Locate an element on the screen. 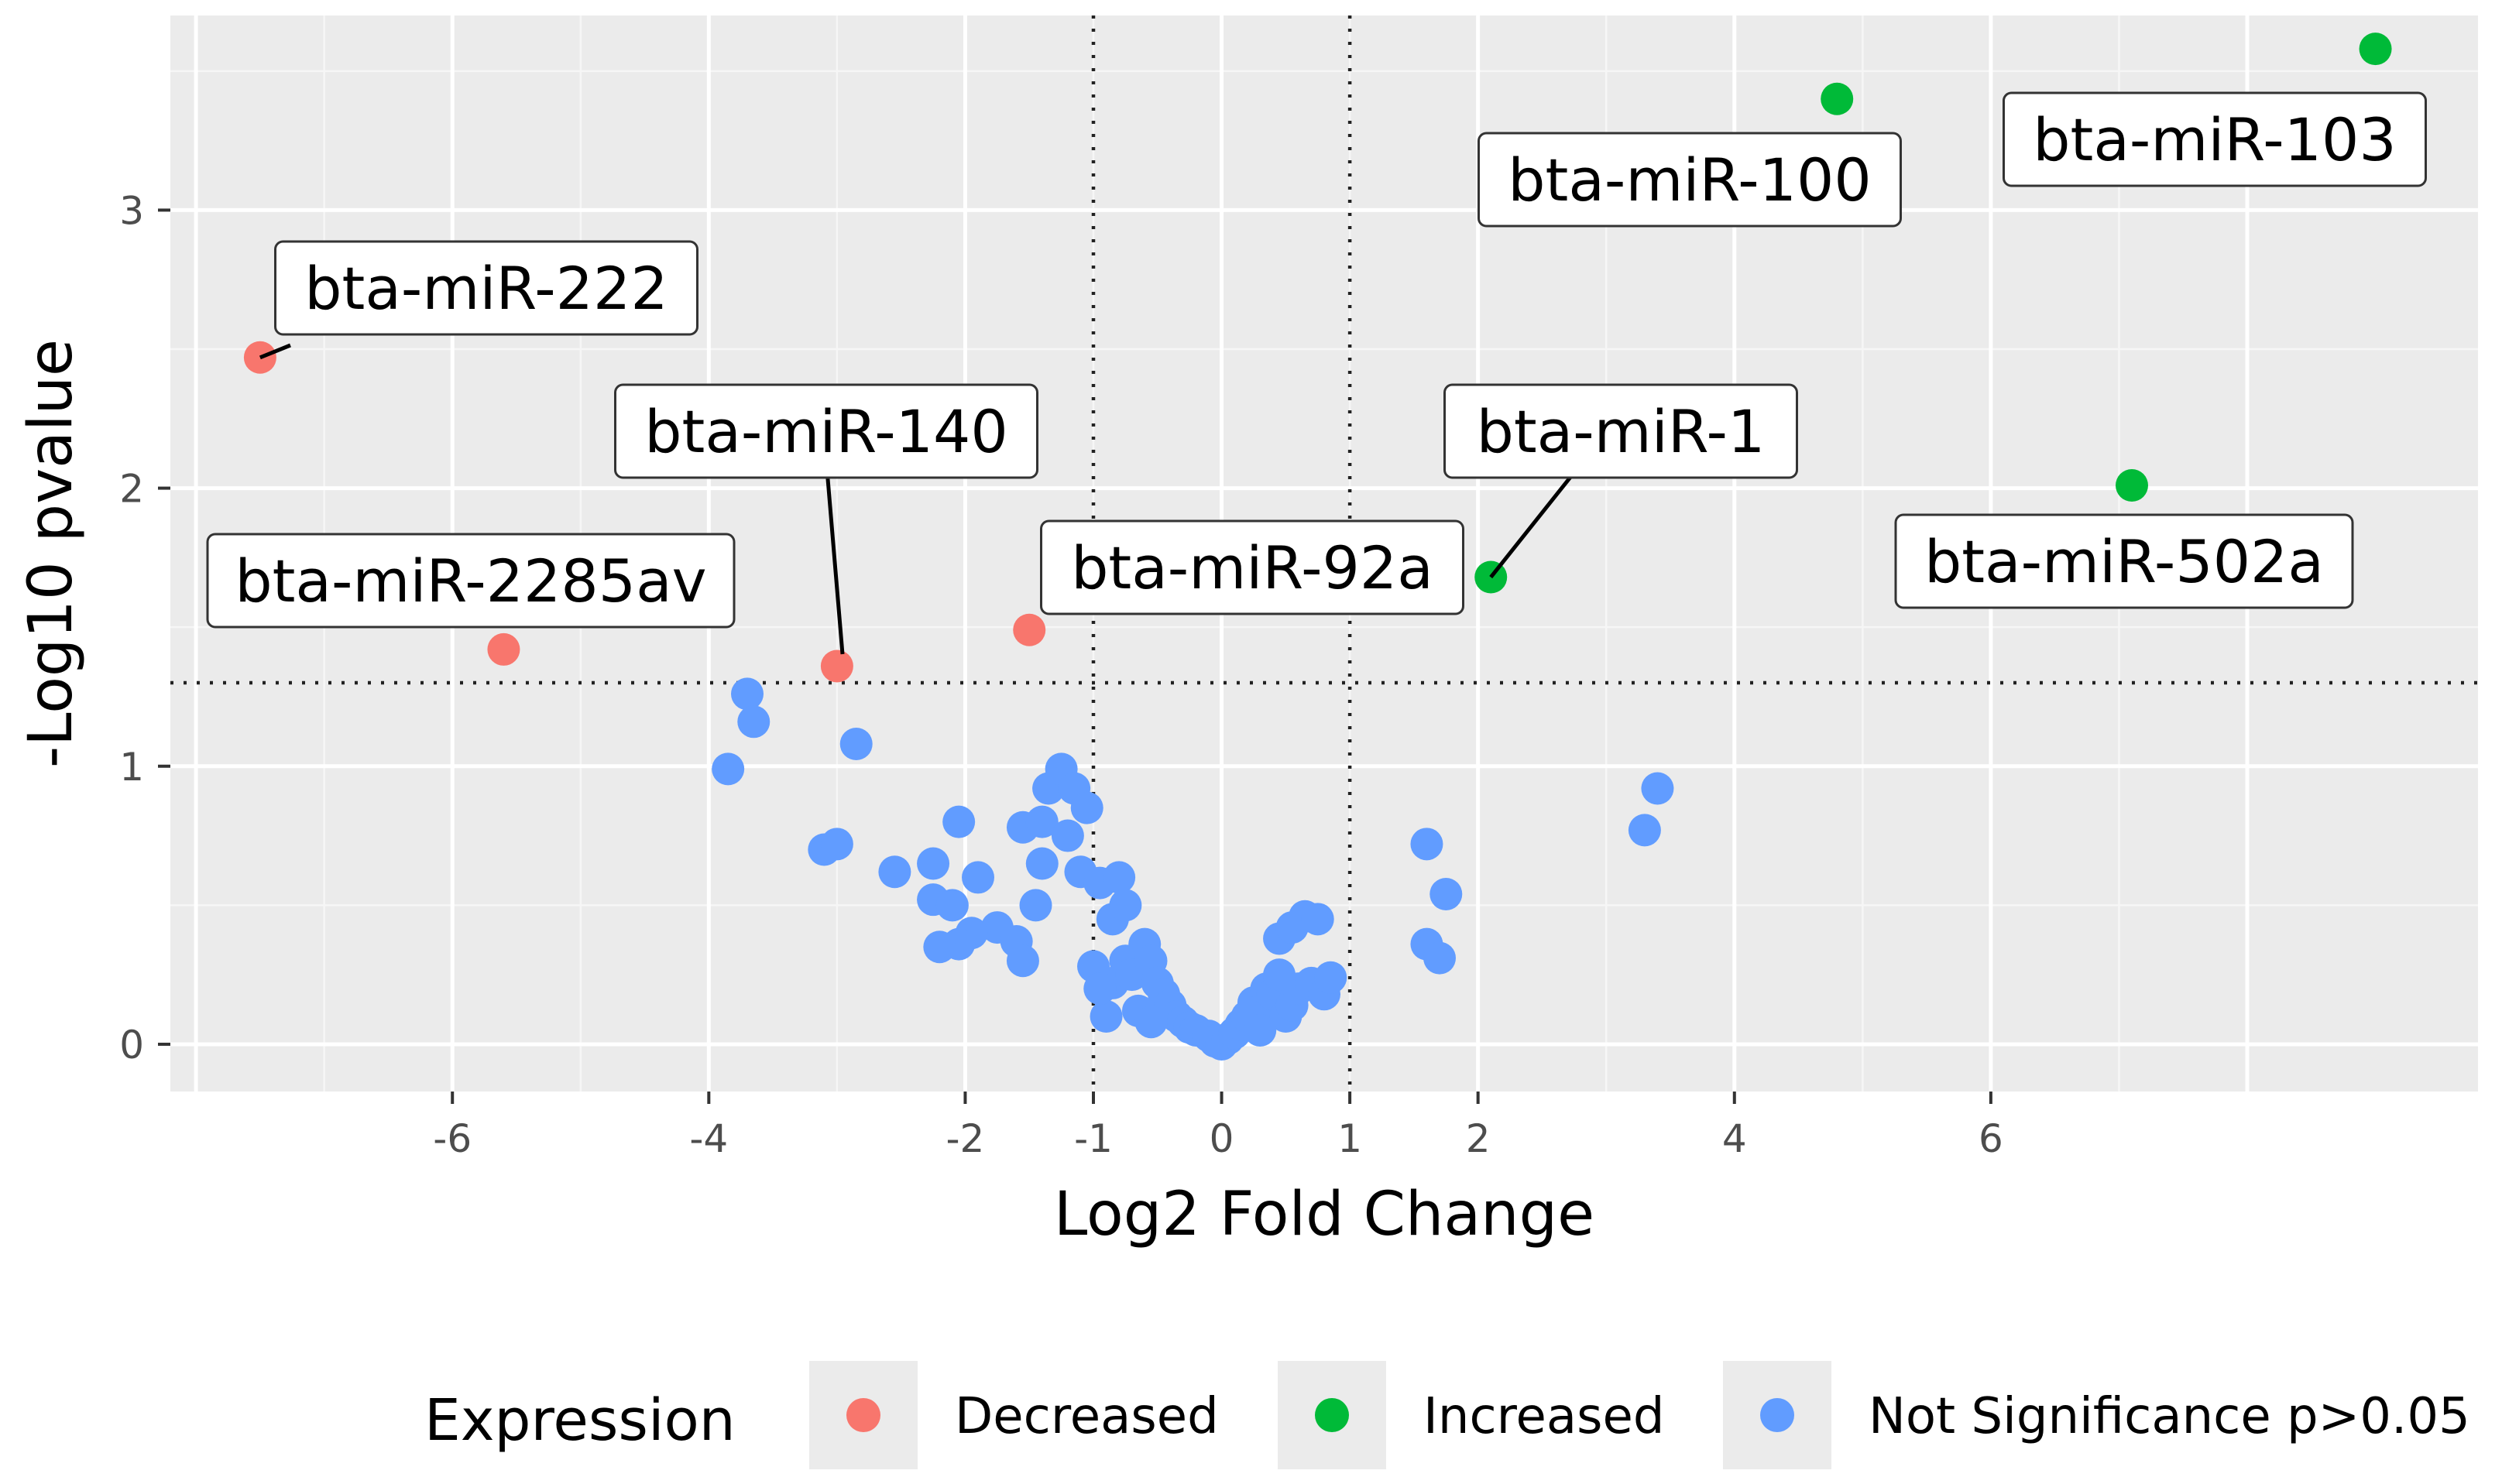 Image resolution: width=2502 pixels, height=1484 pixels. x-tick-label: -4 is located at coordinates (708, 1139).